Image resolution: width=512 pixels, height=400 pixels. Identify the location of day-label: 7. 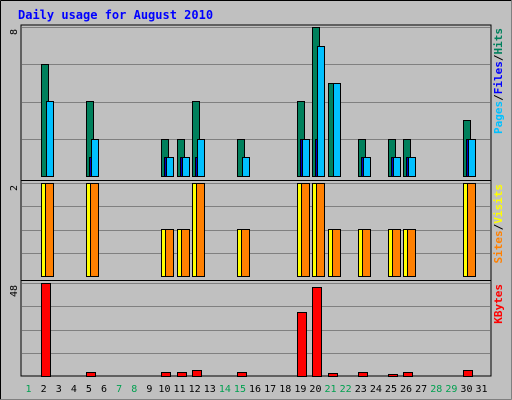
(119, 389).